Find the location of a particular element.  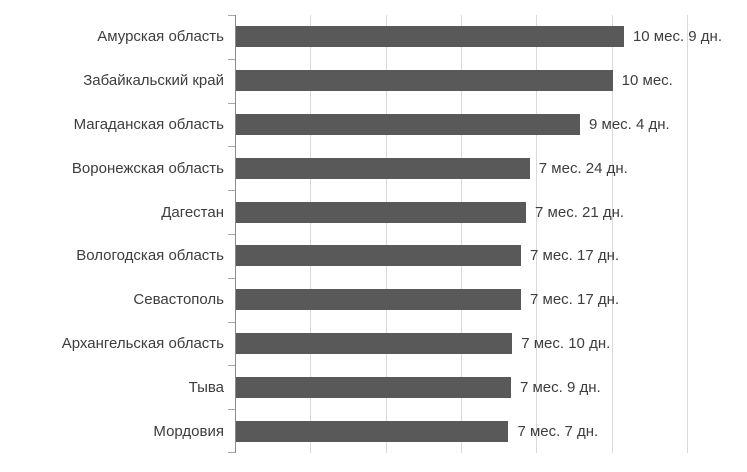

chart-row: Севастополь 7 мес. 17 дн. is located at coordinates (373, 300).